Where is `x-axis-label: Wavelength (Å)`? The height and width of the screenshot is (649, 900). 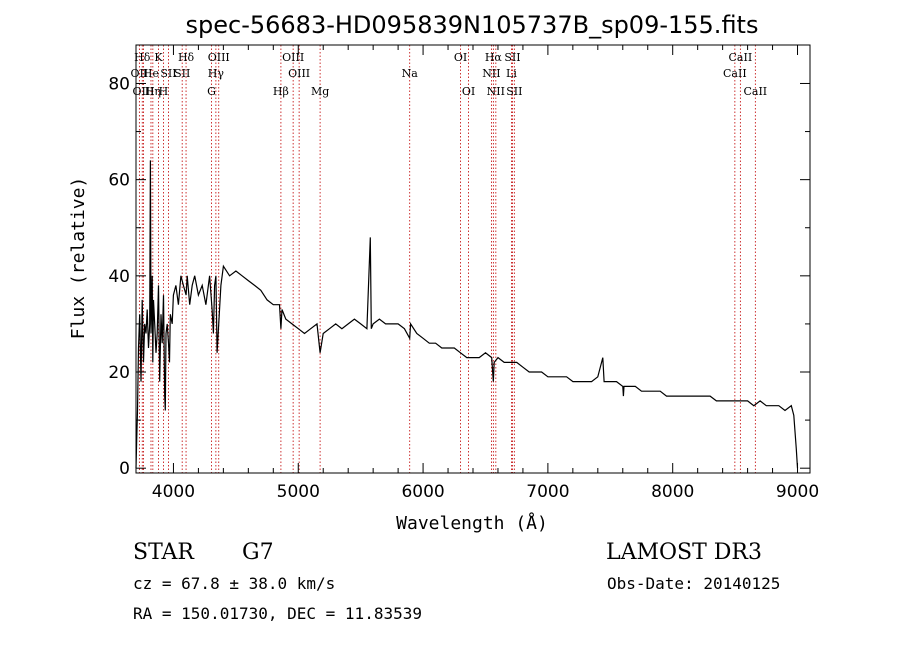 x-axis-label: Wavelength (Å) is located at coordinates (472, 523).